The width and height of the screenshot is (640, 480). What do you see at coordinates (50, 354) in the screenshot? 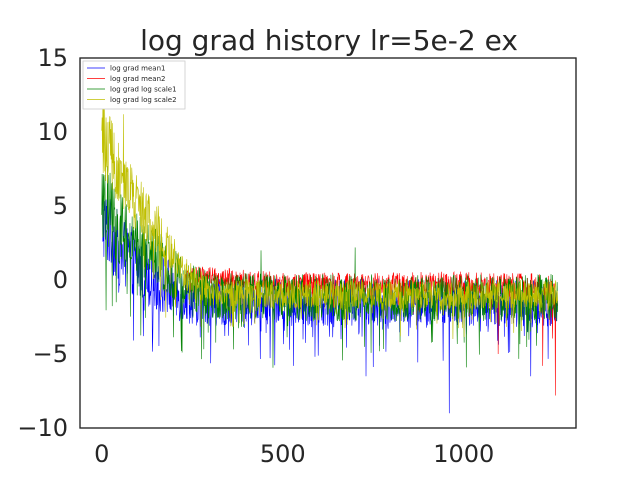
I see `y-tick-label: −5` at bounding box center [50, 354].